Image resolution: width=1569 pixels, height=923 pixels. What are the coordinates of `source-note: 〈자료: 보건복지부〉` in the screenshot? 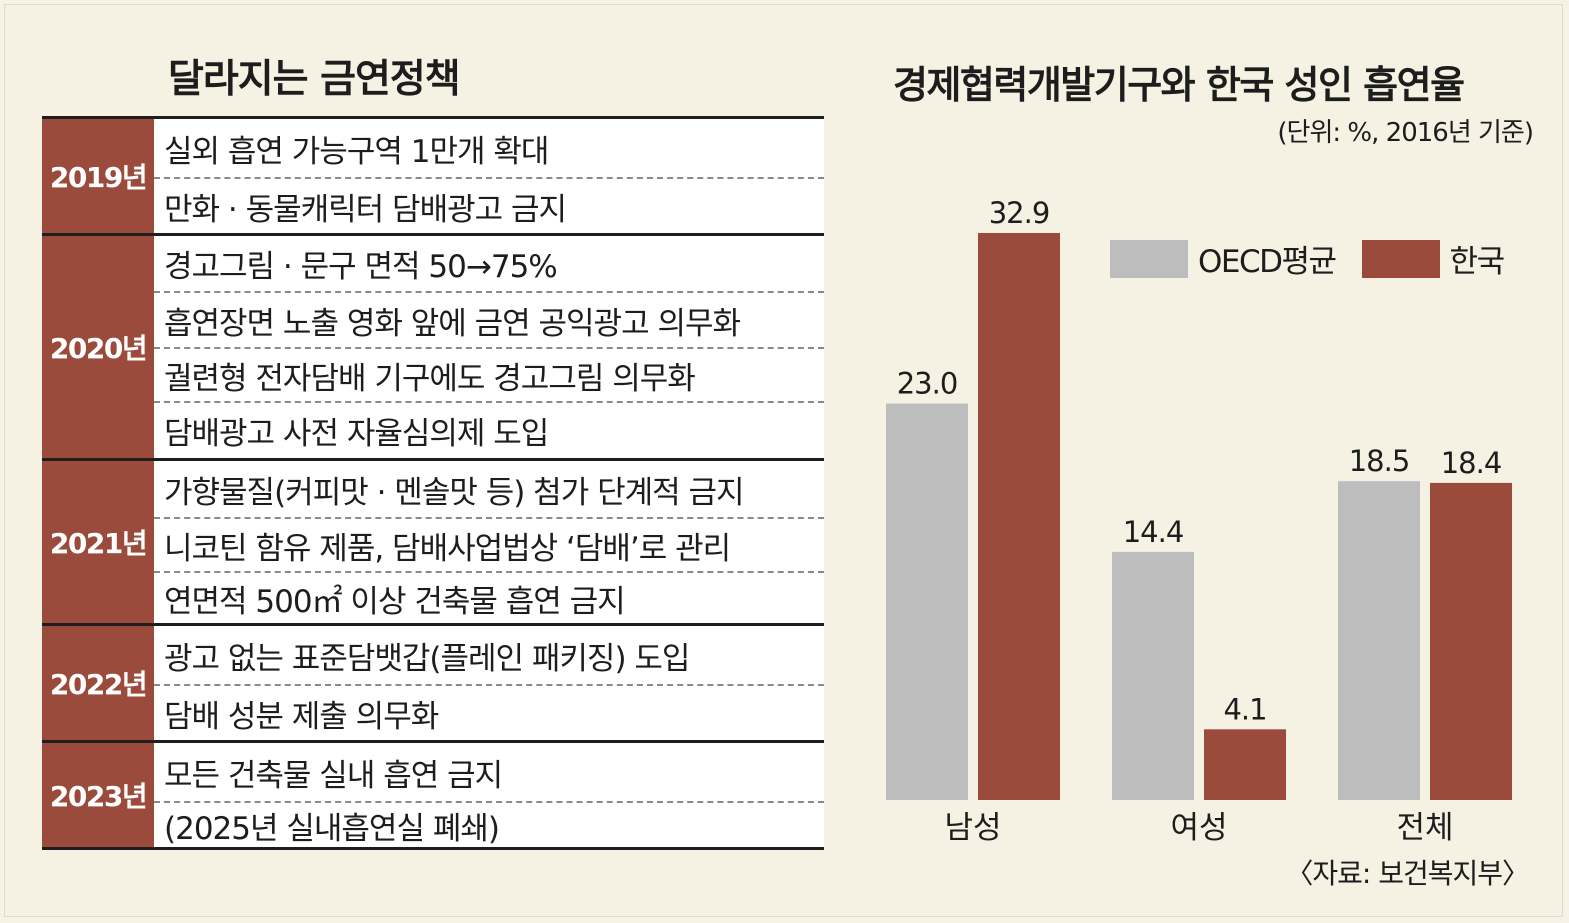 It's located at (1407, 873).